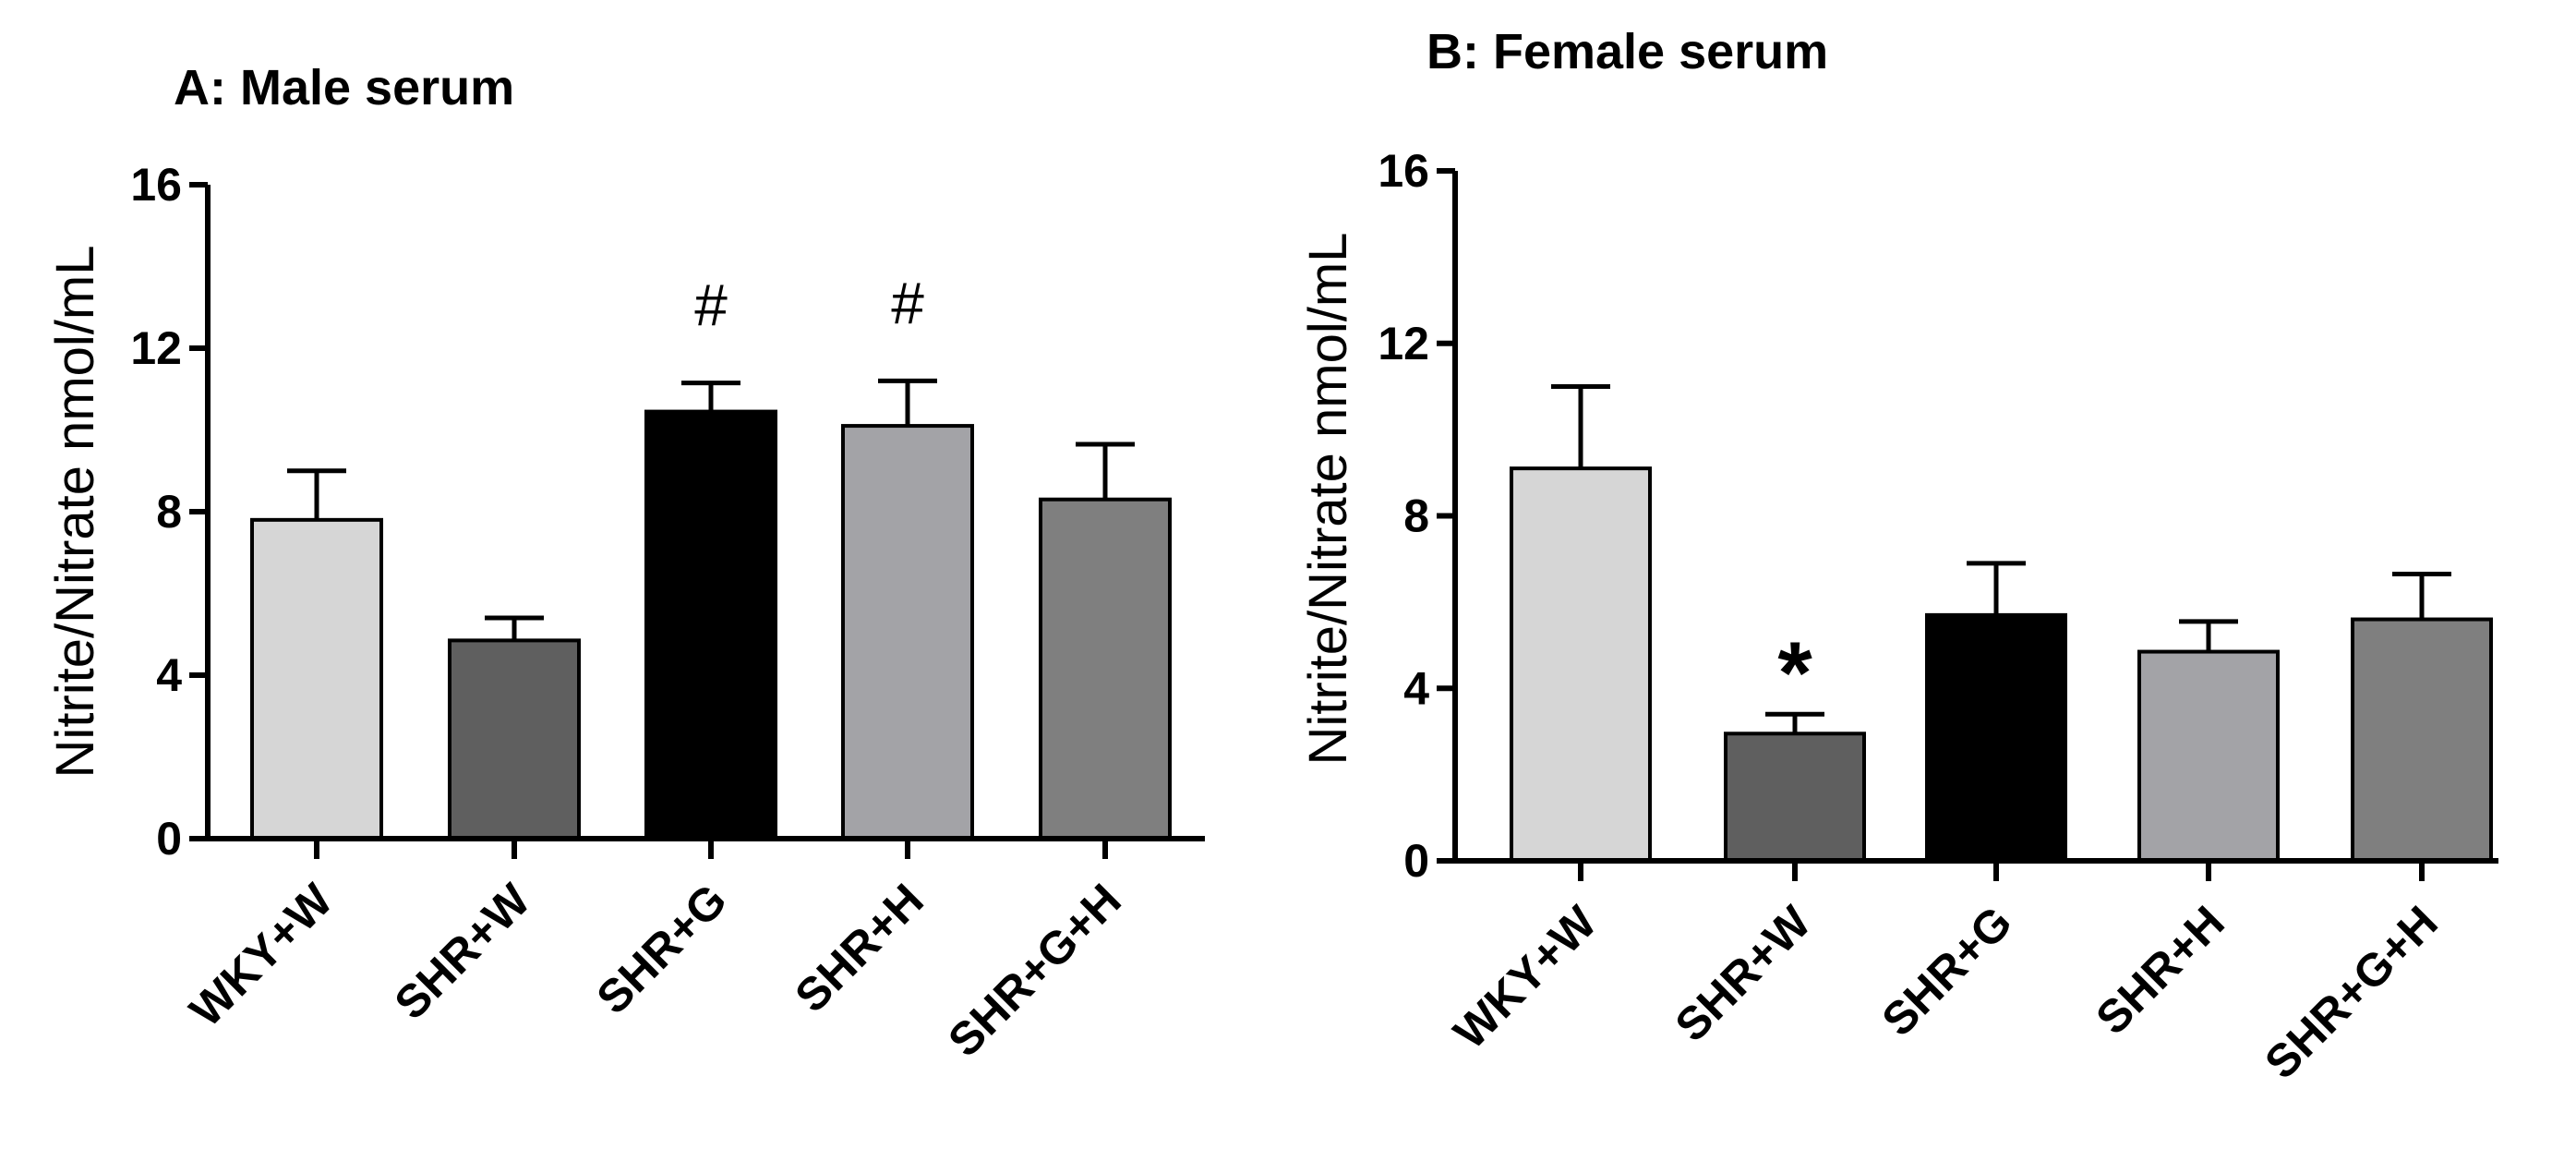 The width and height of the screenshot is (2576, 1161). I want to click on panel-b-ylabel: Nitrite/Nitrate nmol/mL, so click(1328, 499).